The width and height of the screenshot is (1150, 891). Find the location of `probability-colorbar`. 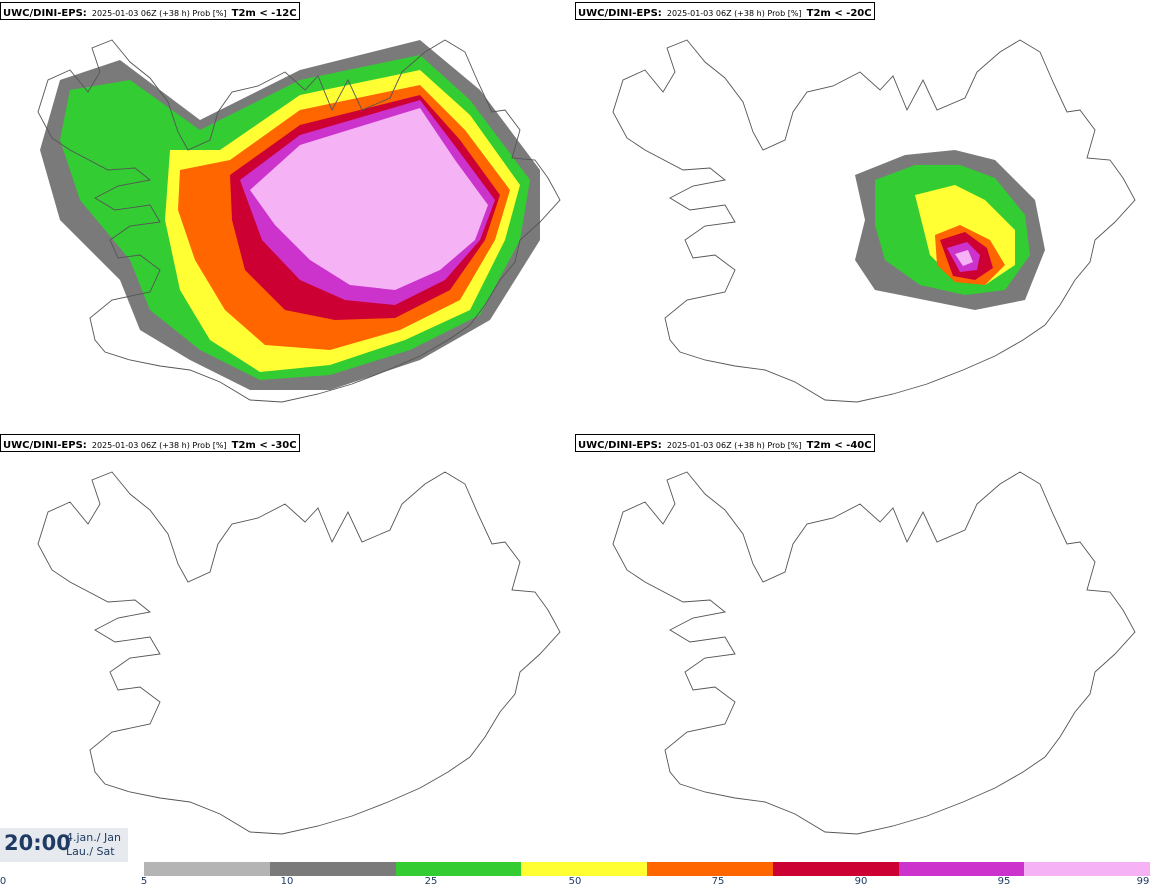

probability-colorbar is located at coordinates (647, 869).